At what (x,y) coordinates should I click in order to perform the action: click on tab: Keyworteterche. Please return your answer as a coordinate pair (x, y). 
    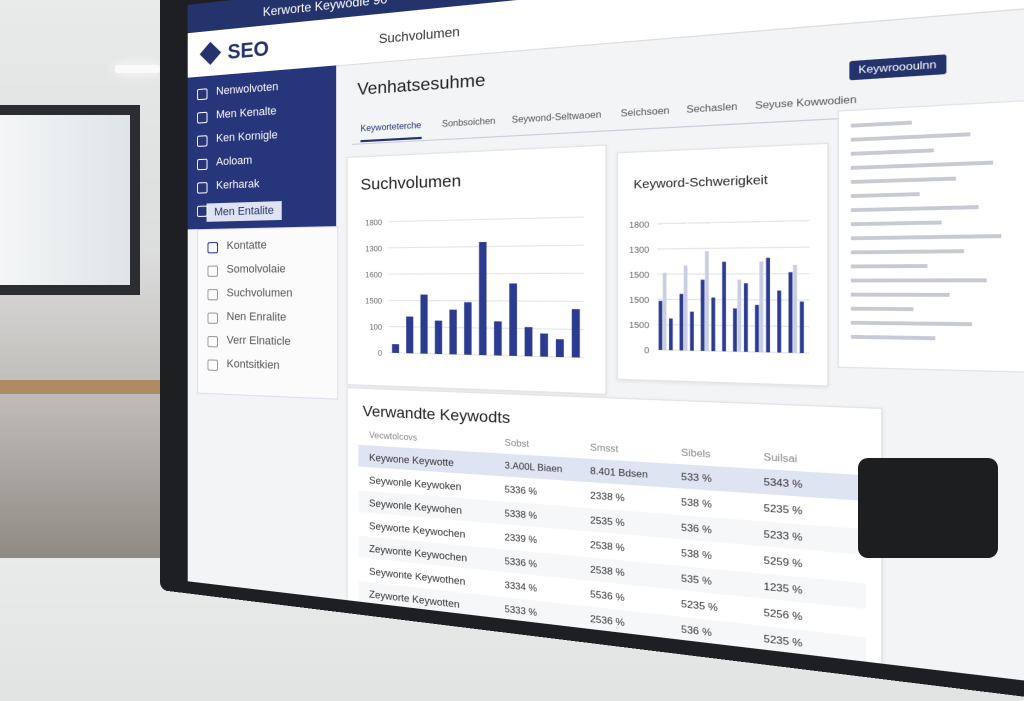
    Looking at the image, I should click on (391, 131).